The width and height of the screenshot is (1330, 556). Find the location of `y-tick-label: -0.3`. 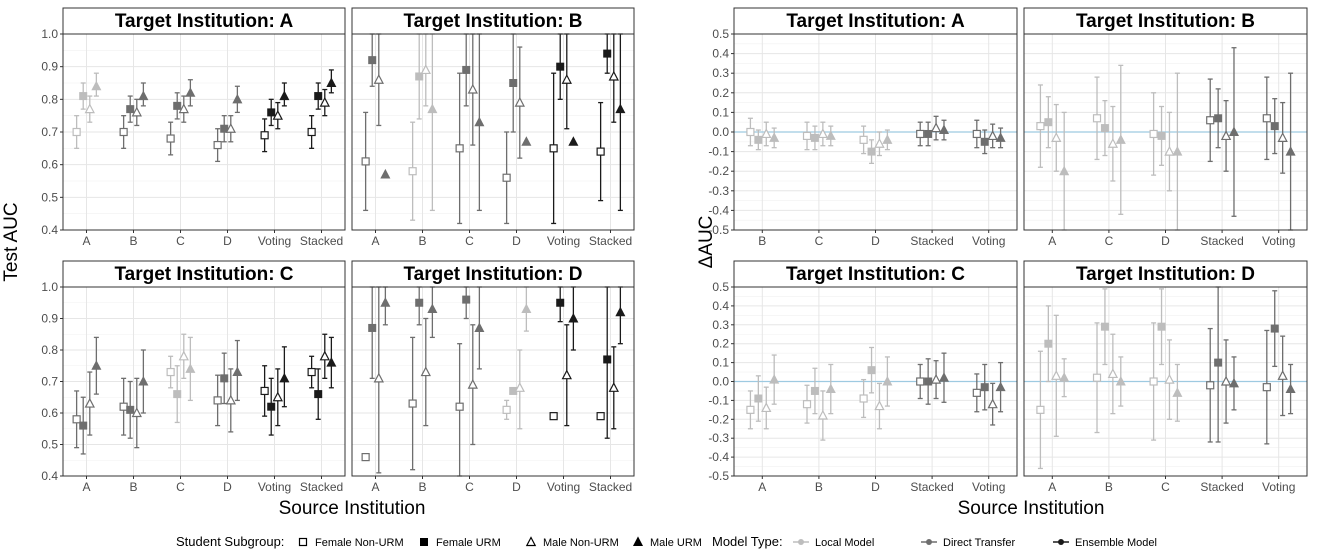

y-tick-label: -0.3 is located at coordinates (718, 438).